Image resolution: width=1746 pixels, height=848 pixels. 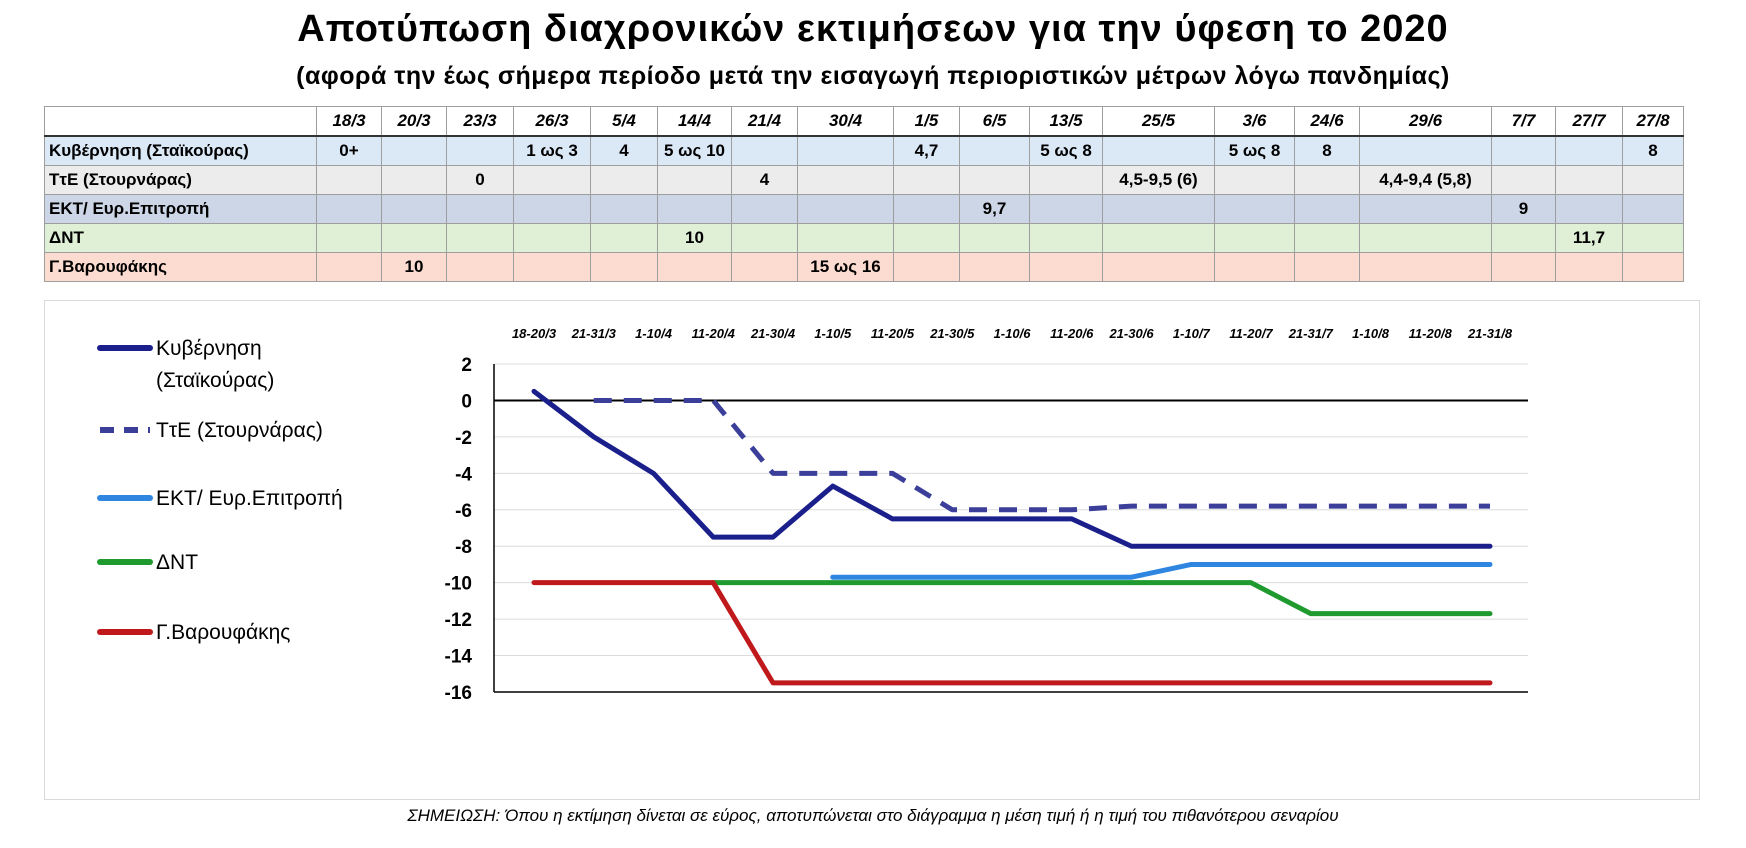 I want to click on x-tick-label: 1-10/6, so click(x=1013, y=333).